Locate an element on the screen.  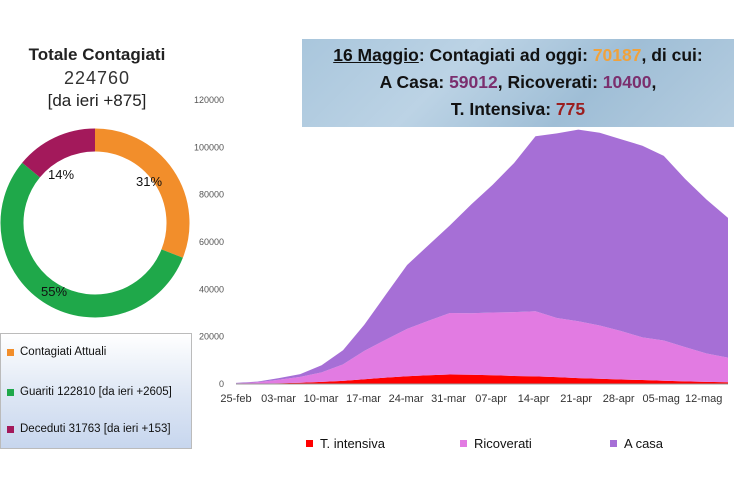
legend-swatch-guariti is located at coordinates (10, 392).